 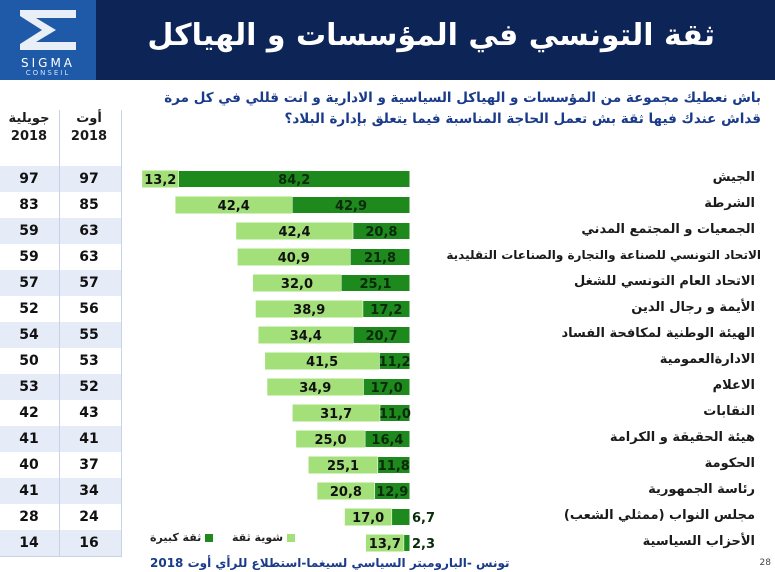 I want to click on col-header-august-year: 2018, so click(x=89, y=136).